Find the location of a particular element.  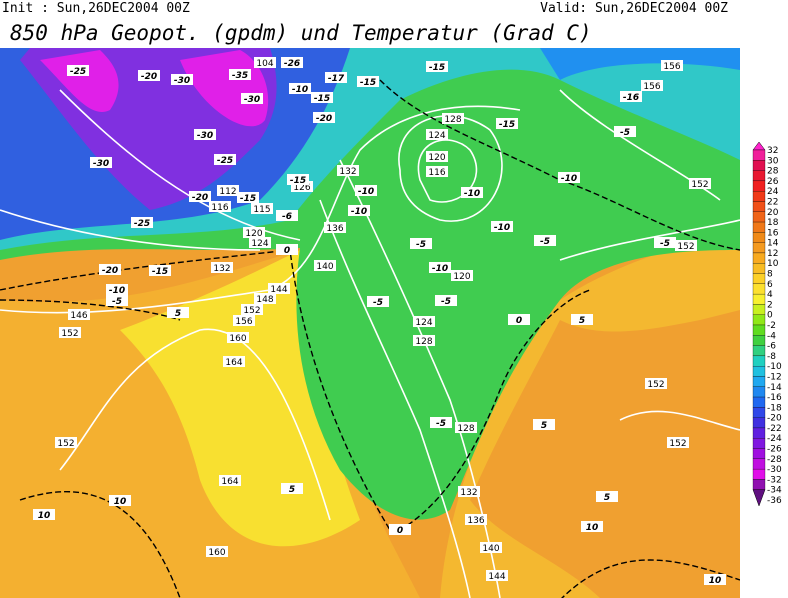

blue-zone-ne is located at coordinates (640, 64).